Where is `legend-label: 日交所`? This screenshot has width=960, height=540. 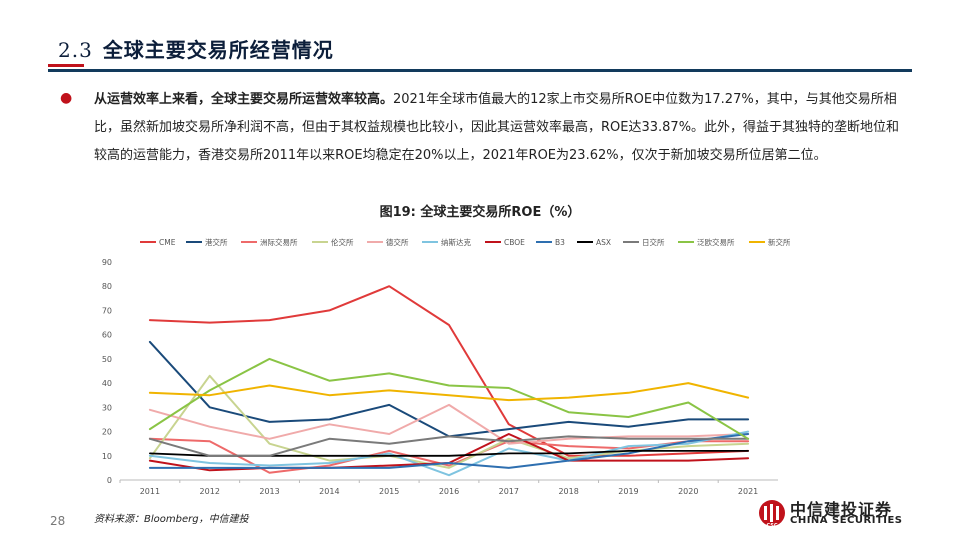 legend-label: 日交所 is located at coordinates (653, 242).